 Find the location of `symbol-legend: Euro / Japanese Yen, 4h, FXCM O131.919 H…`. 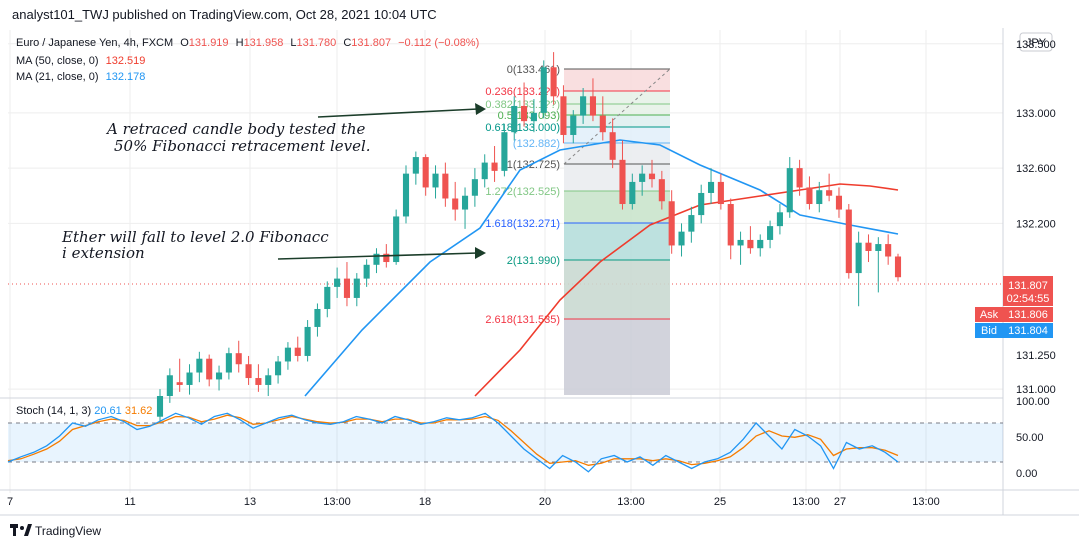

symbol-legend: Euro / Japanese Yen, 4h, FXCM O131.919 H… is located at coordinates (247, 60).